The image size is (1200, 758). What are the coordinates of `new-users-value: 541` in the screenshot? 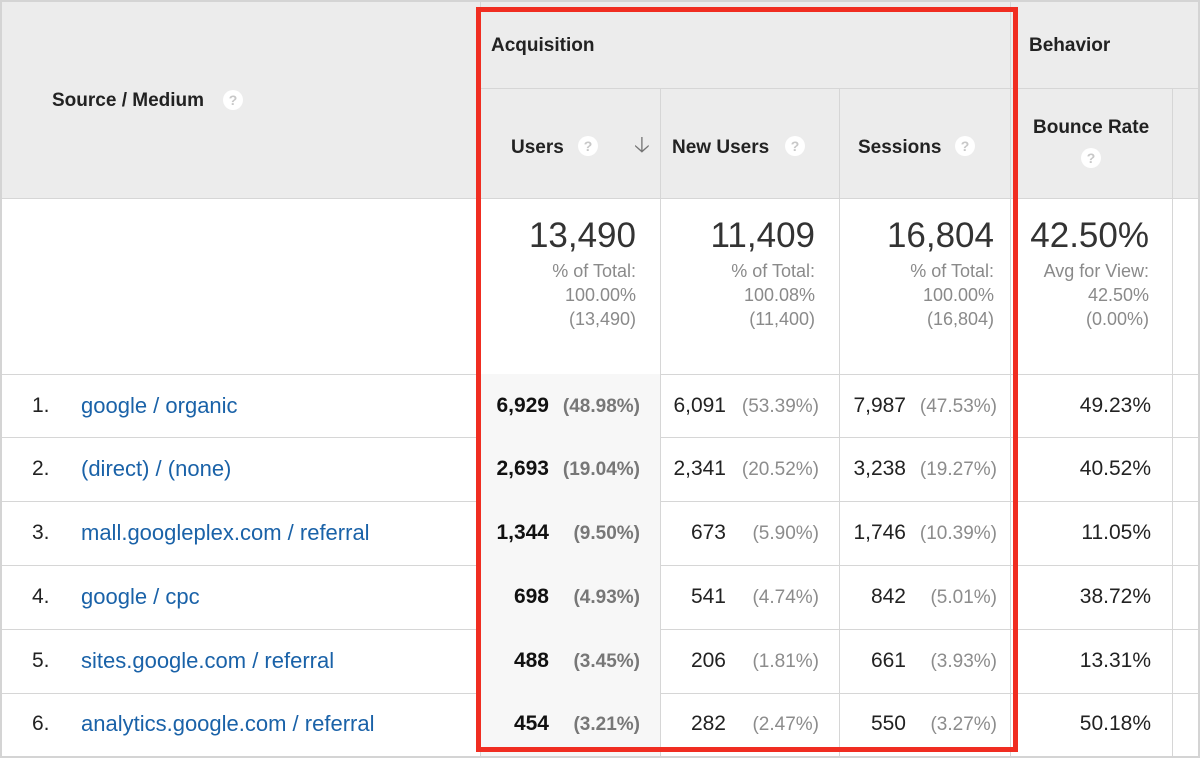 It's located at (708, 596).